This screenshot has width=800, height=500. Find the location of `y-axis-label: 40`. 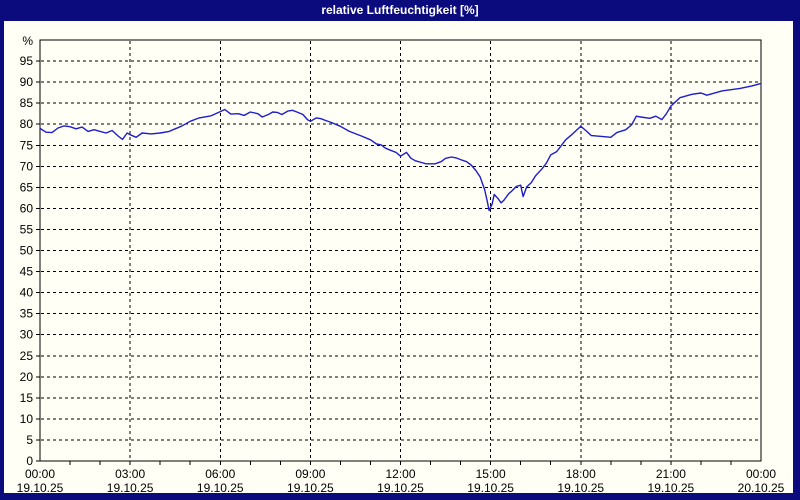

y-axis-label: 40 is located at coordinates (27, 293).